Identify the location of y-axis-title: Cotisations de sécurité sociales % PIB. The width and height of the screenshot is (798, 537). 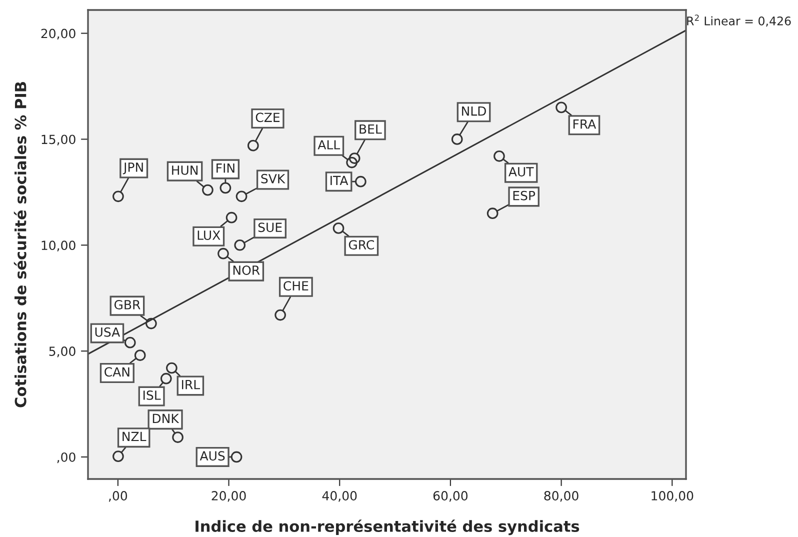
(20, 245).